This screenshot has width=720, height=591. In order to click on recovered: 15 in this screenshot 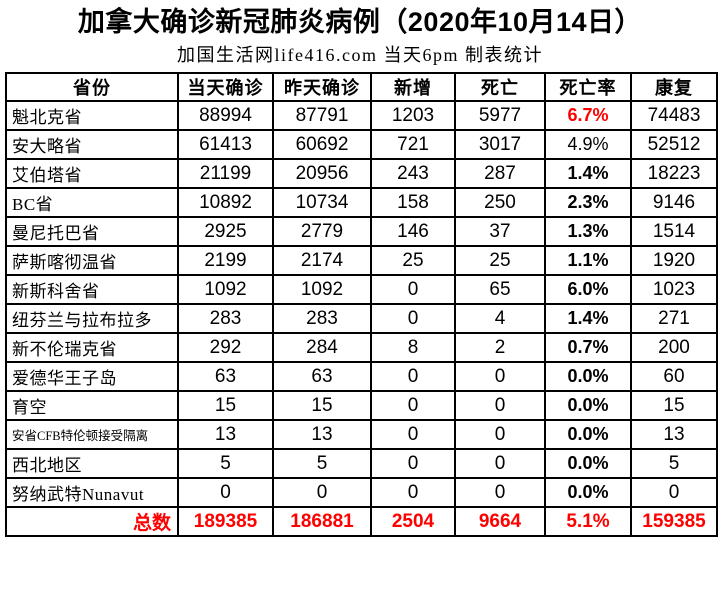, I will do `click(674, 405)`.